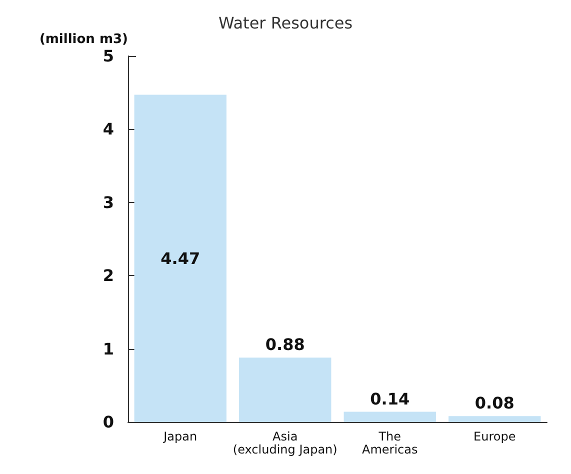 Image resolution: width=571 pixels, height=474 pixels. I want to click on x-tick-label: Asia (excluding Japan), so click(285, 443).